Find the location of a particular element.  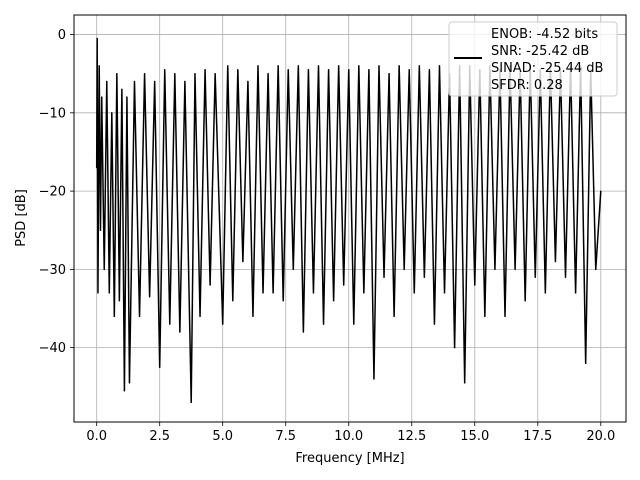

y-tick-label: −30 is located at coordinates (52, 270).